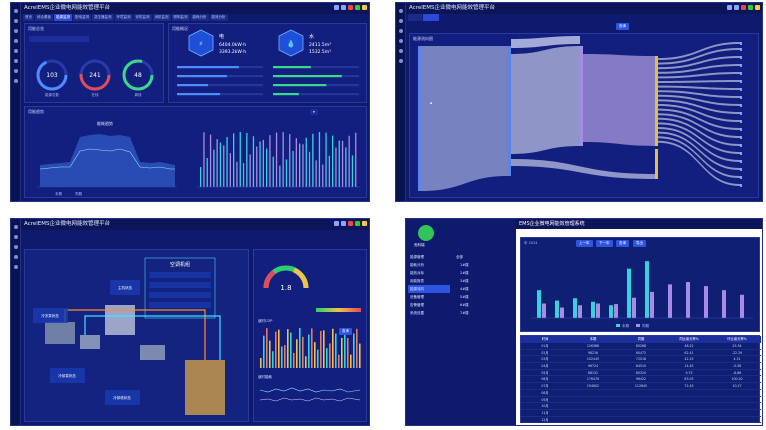 This screenshot has width=766, height=430. Describe the element at coordinates (464, 305) in the screenshot. I see `tree-item: 6#楼` at that location.